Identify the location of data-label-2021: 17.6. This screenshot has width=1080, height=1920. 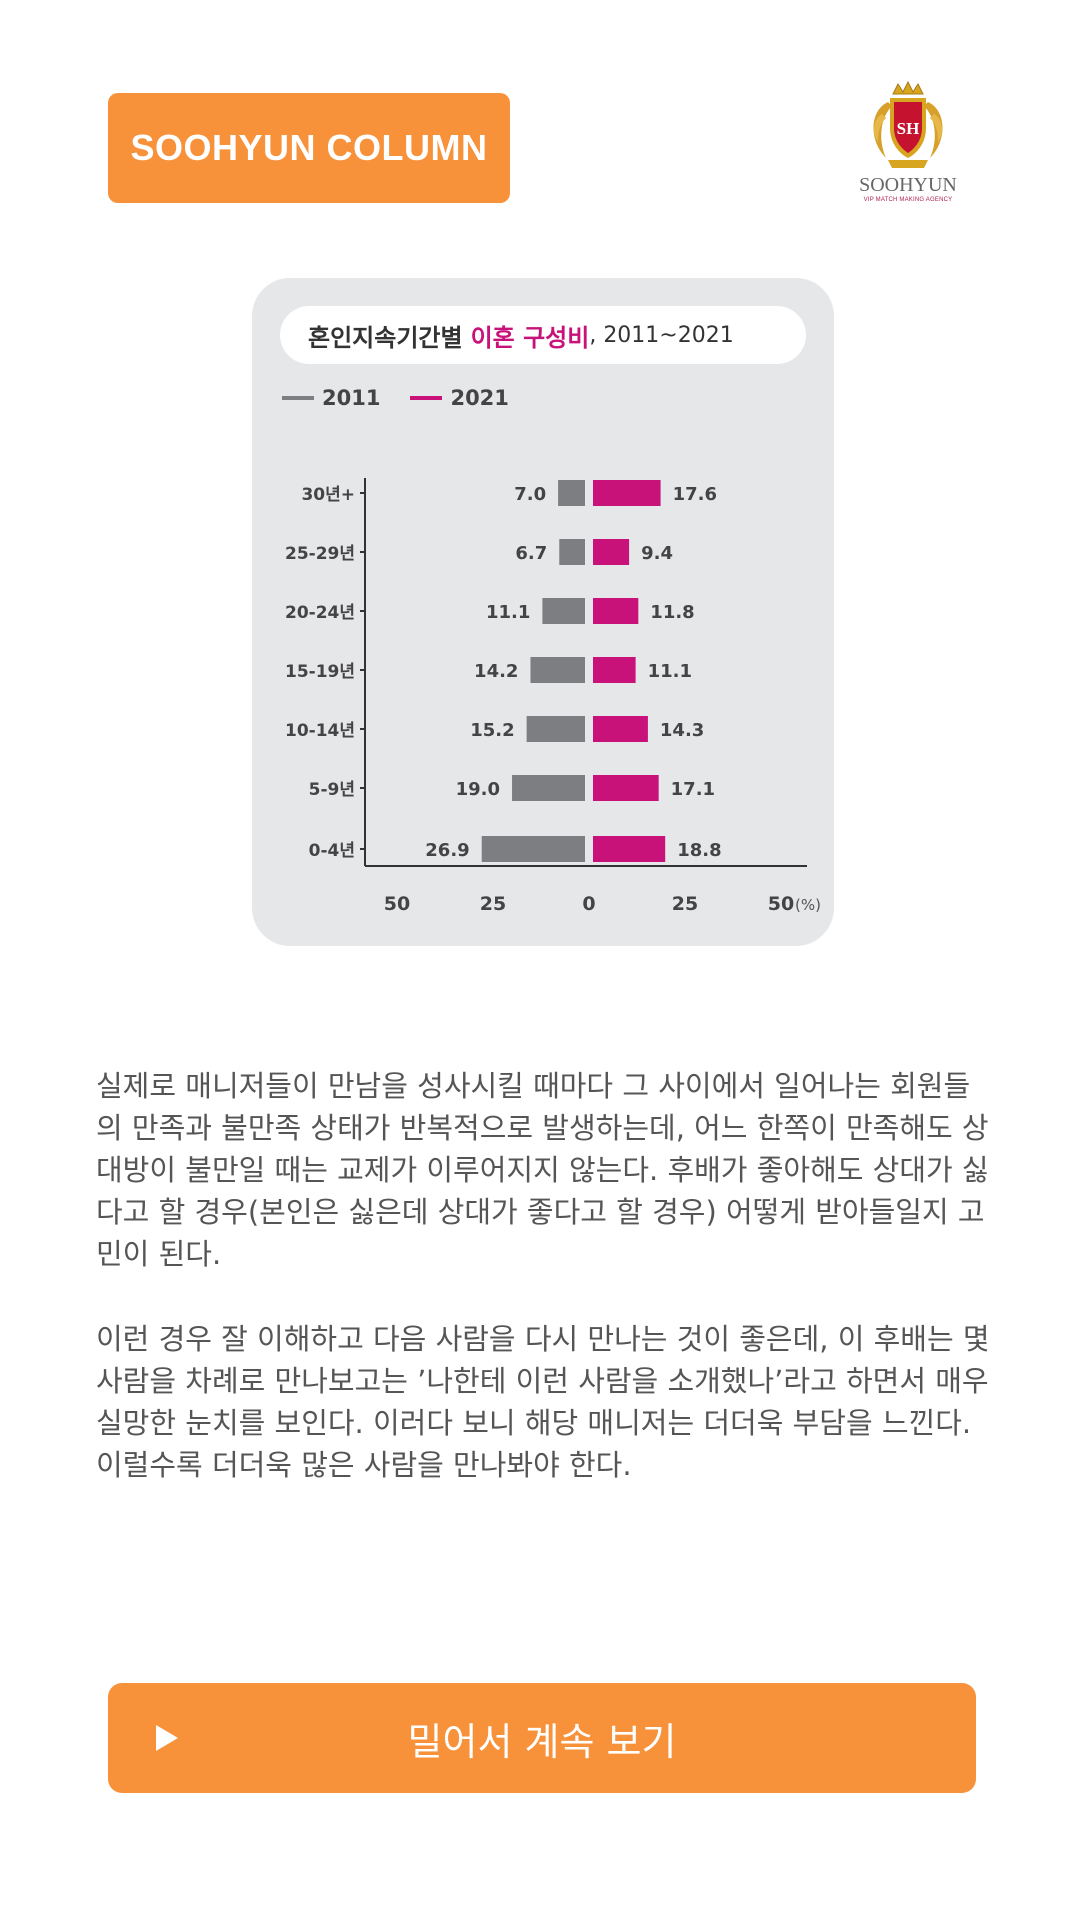
(695, 494).